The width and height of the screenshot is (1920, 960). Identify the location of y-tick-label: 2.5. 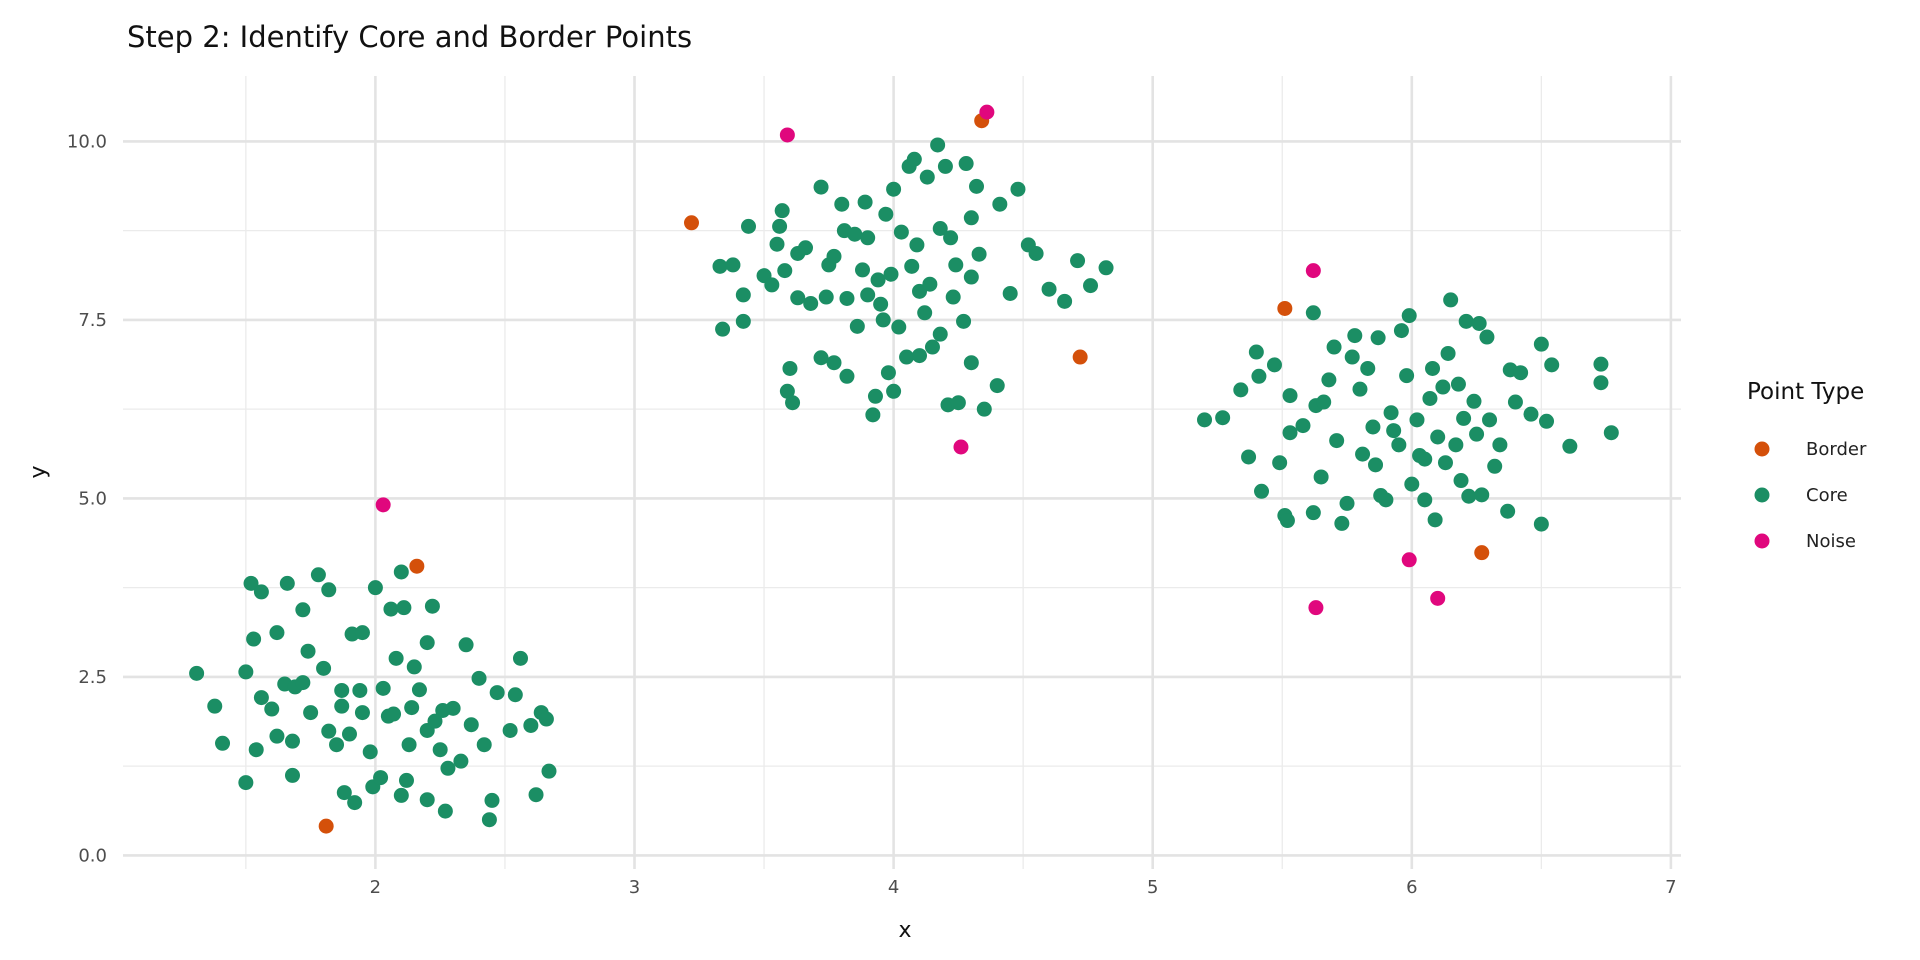
(92, 677).